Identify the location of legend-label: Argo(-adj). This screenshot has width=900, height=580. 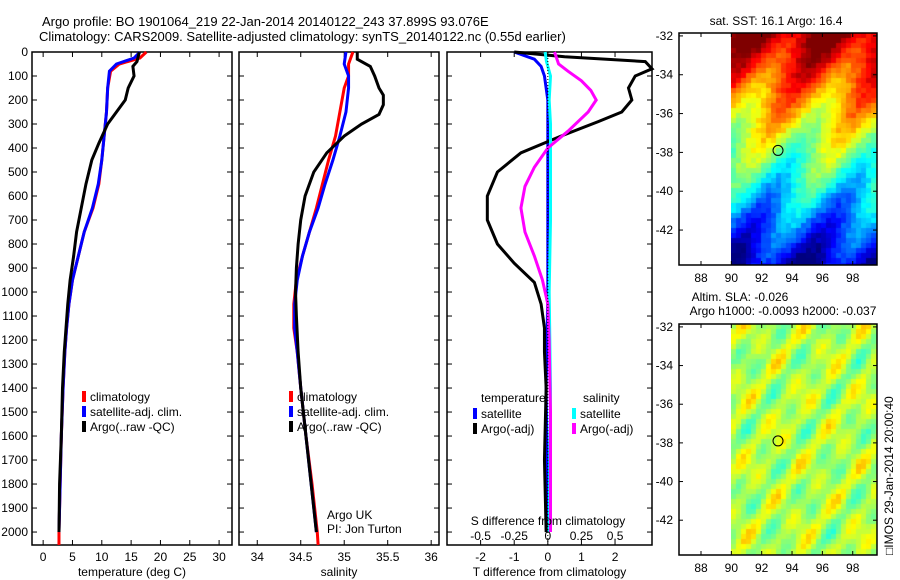
(606, 429).